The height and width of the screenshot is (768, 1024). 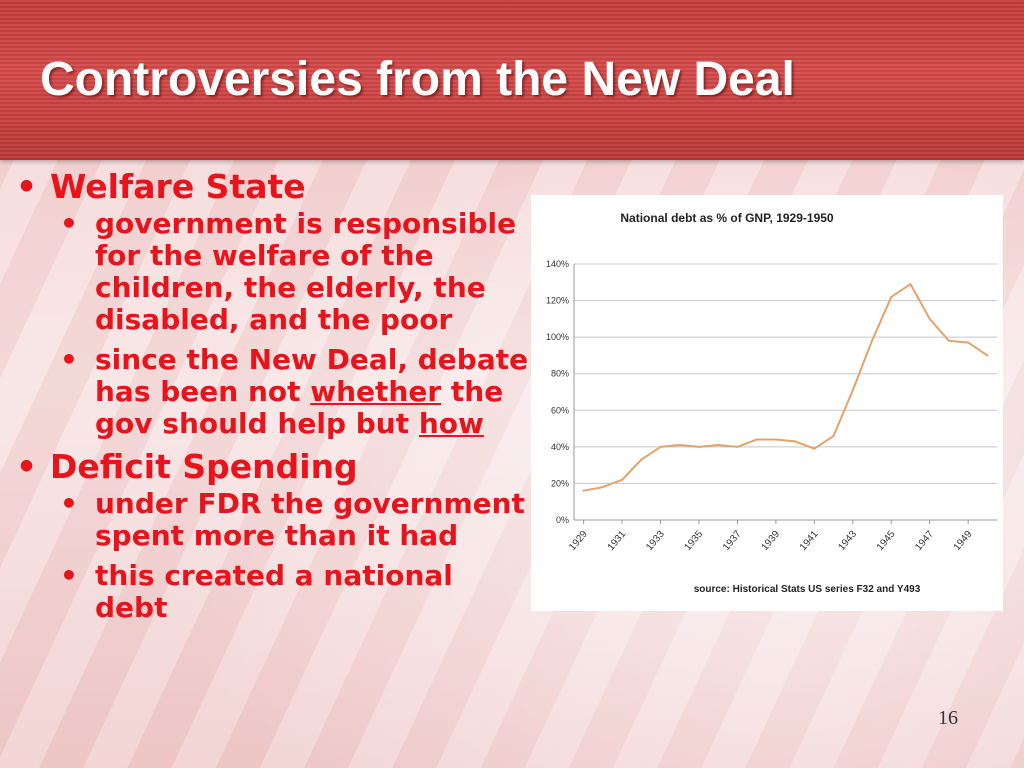 What do you see at coordinates (924, 541) in the screenshot?
I see `x-tick-label: 1947` at bounding box center [924, 541].